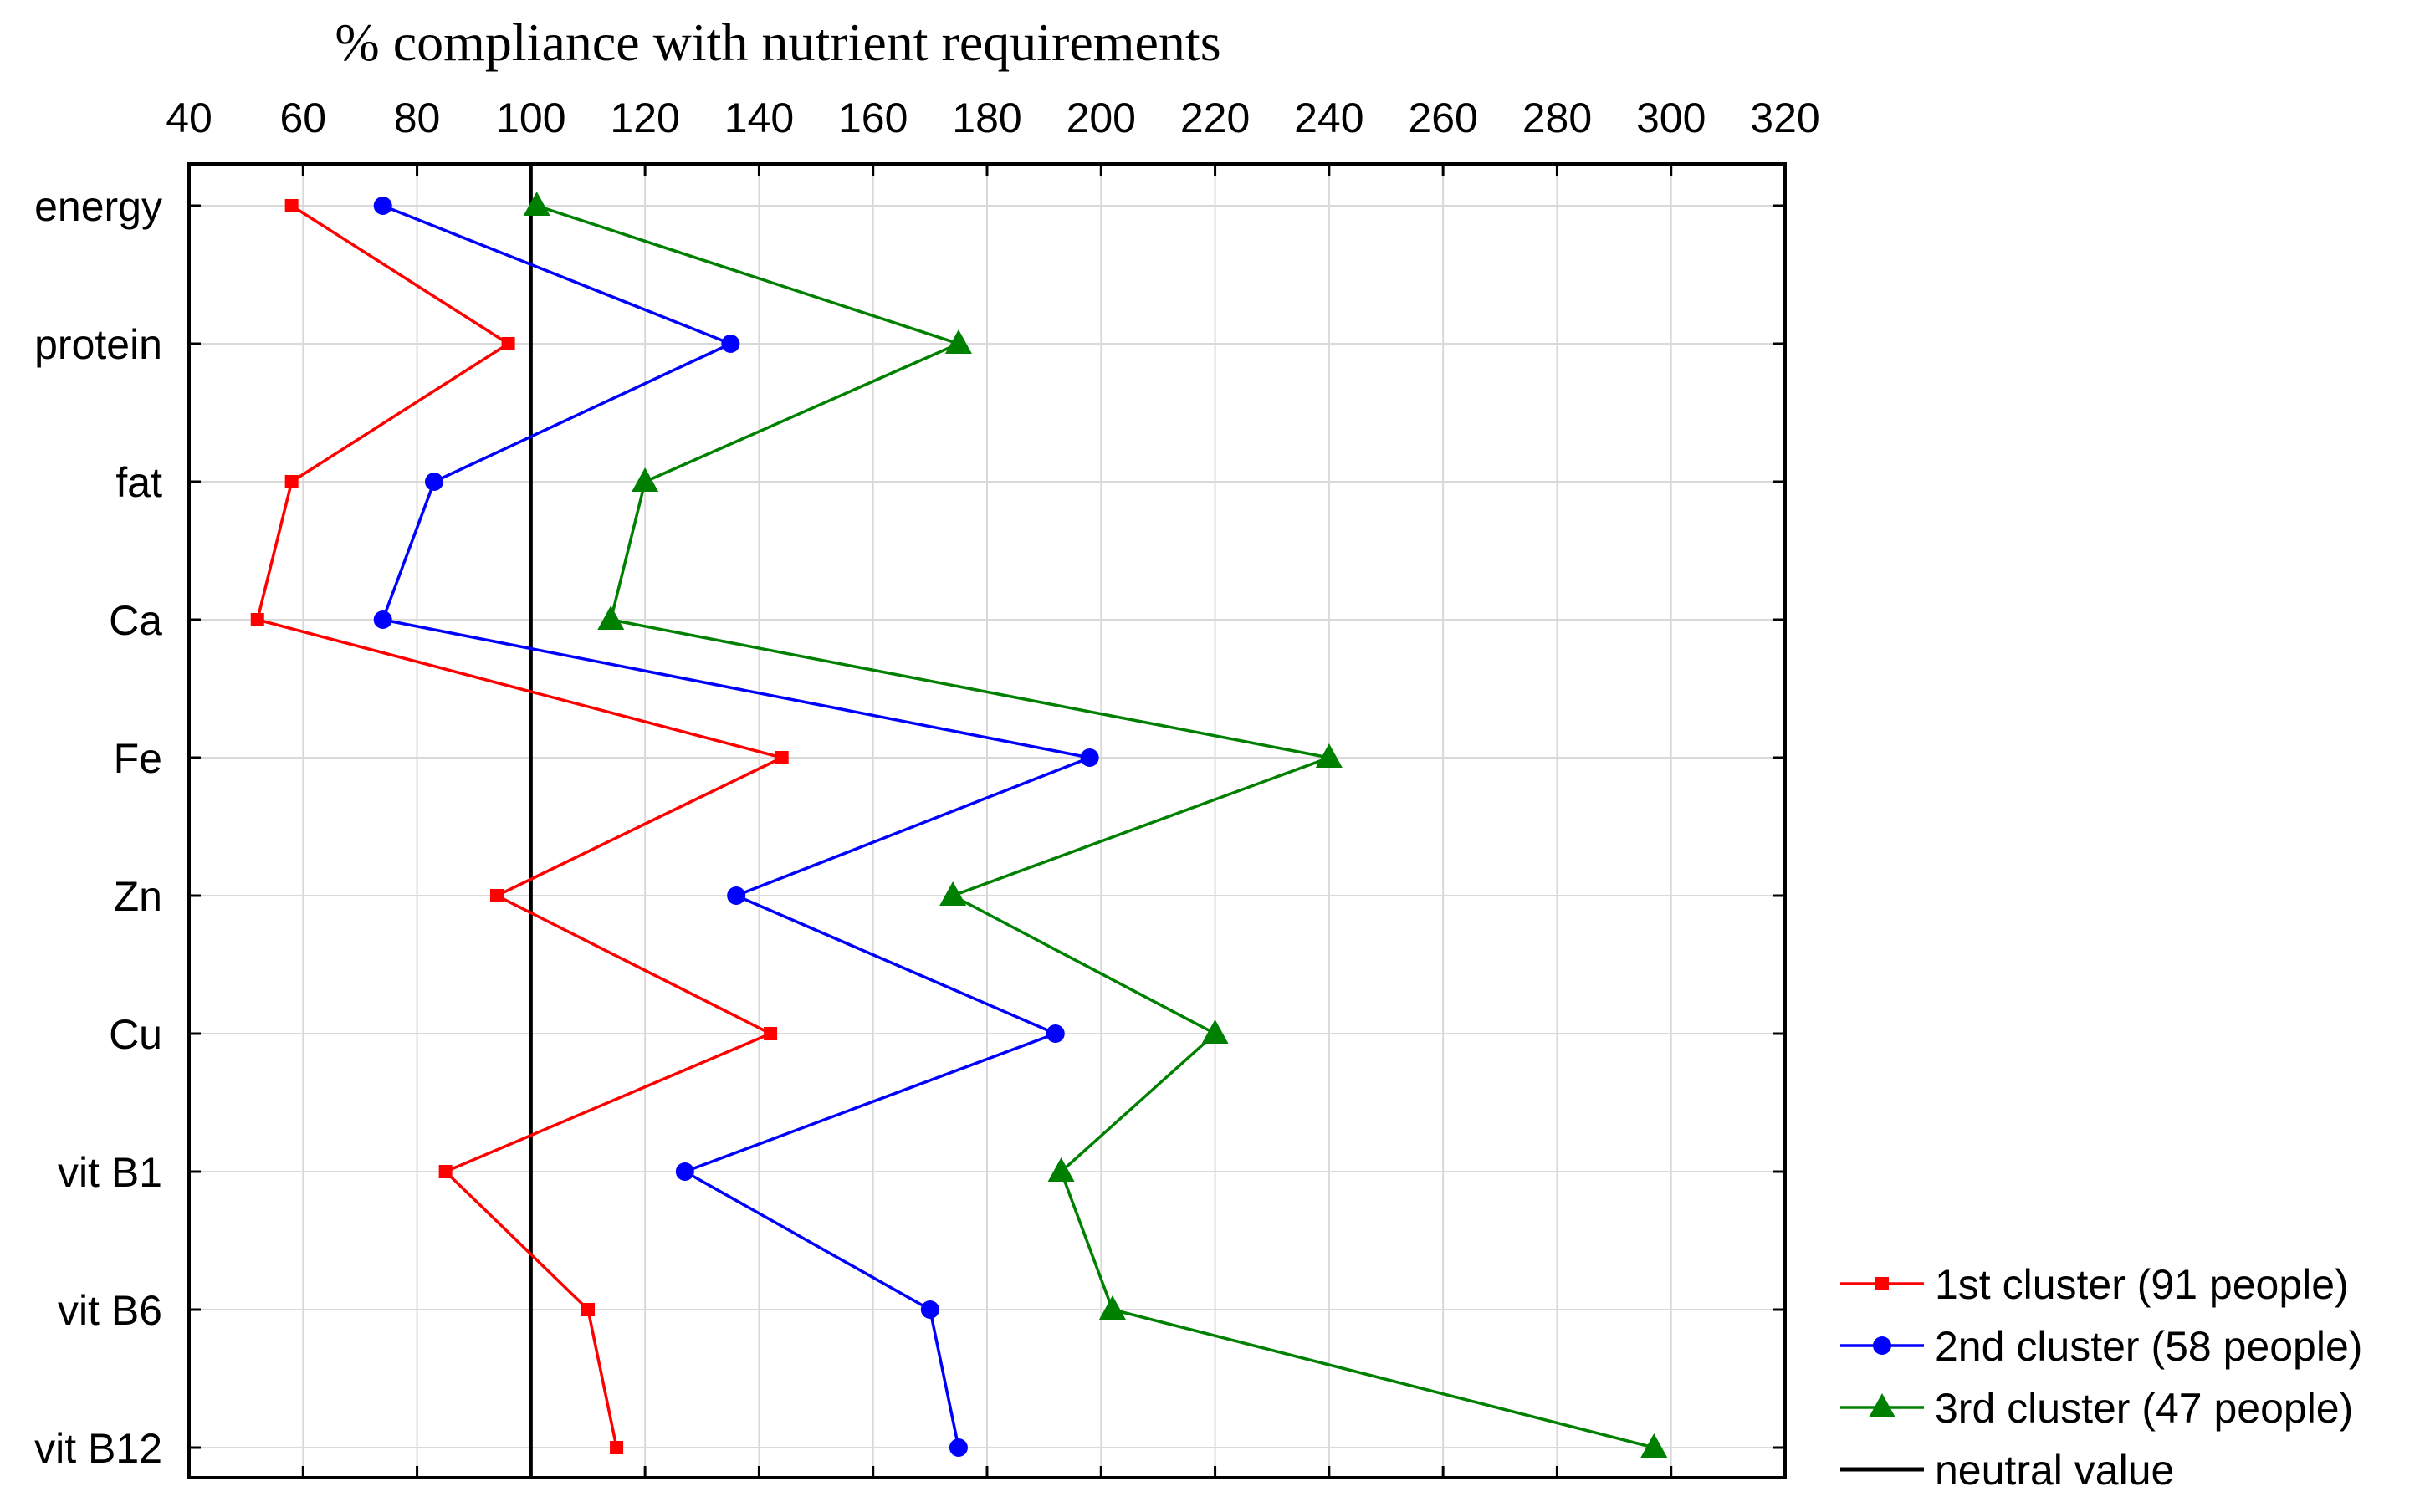 The width and height of the screenshot is (2430, 1512). Describe the element at coordinates (139, 482) in the screenshot. I see `category-label: fat` at that location.